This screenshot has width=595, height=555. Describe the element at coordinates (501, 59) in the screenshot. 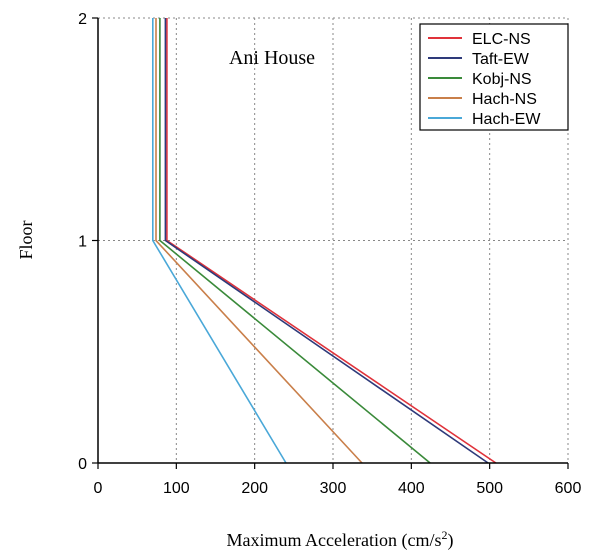

I see `legend-label: Taft-EW` at that location.